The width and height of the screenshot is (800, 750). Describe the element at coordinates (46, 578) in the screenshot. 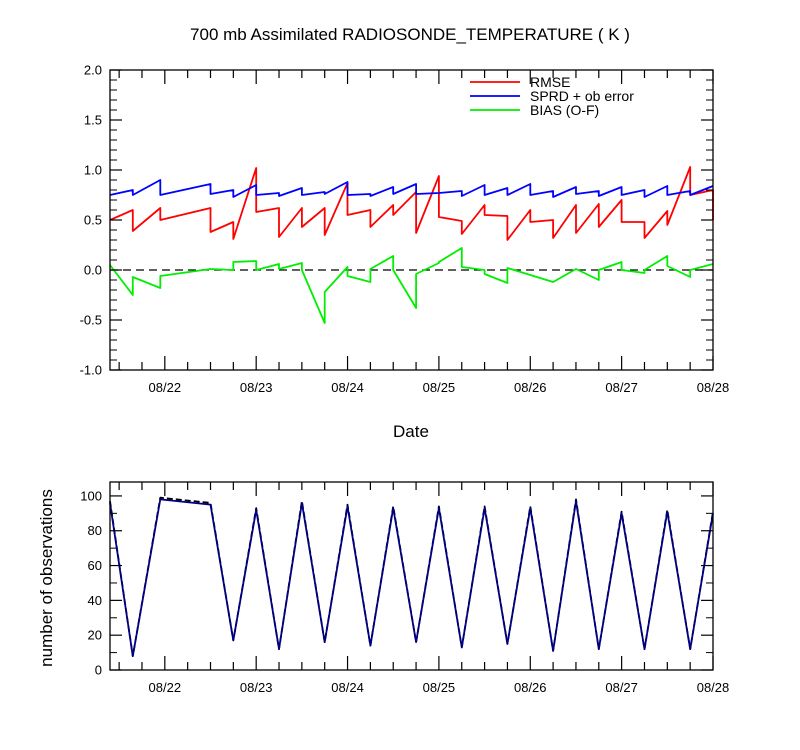

I see `y-axis-label: number of observations` at that location.